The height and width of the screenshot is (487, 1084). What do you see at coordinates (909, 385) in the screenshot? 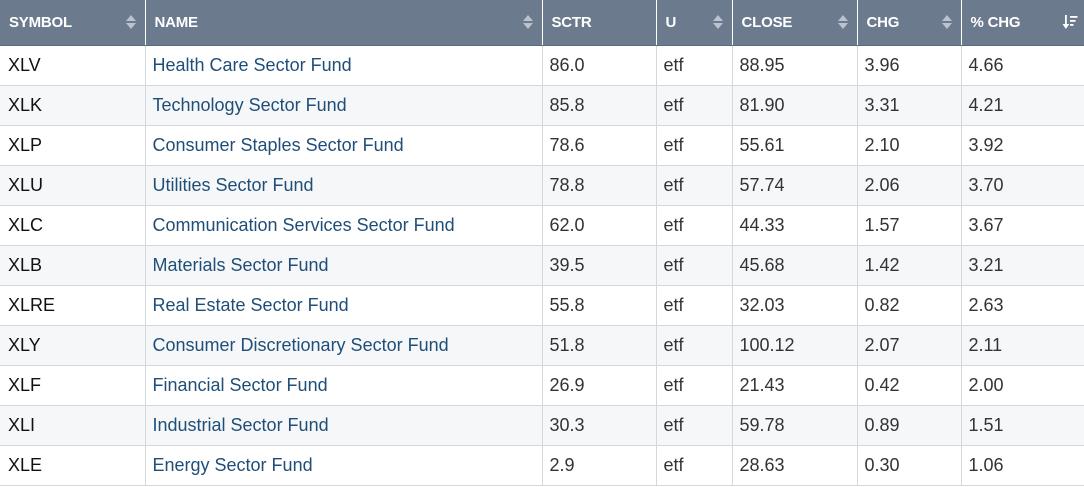
I see `cell-chg: 0.42` at bounding box center [909, 385].